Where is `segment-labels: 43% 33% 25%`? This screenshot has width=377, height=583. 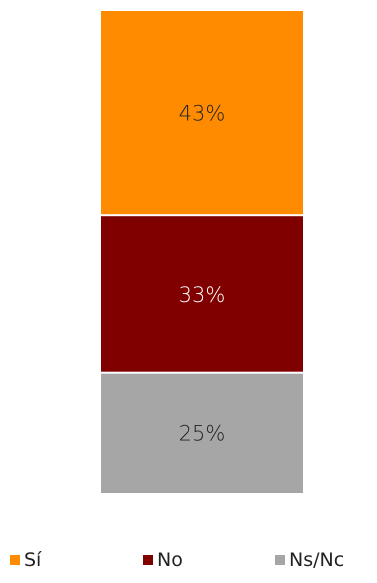
segment-labels: 43% 33% 25% is located at coordinates (202, 274).